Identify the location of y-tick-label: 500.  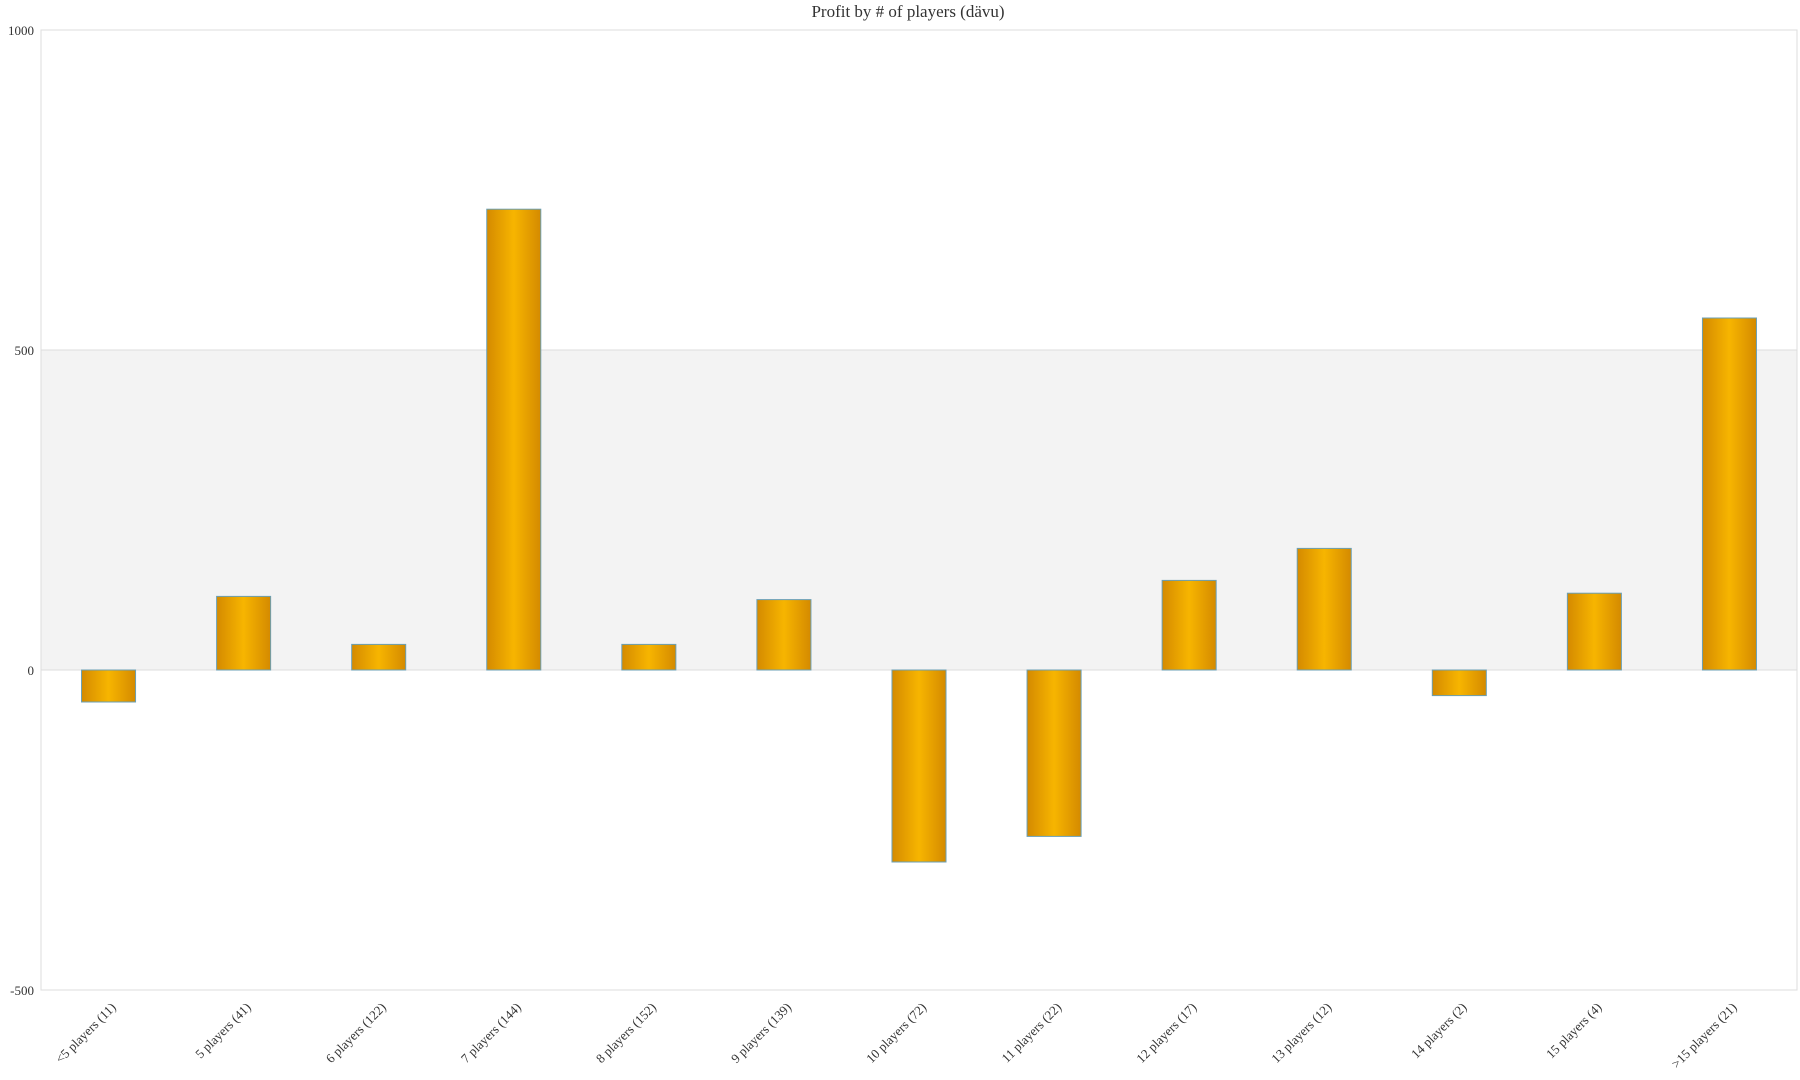
(25, 350).